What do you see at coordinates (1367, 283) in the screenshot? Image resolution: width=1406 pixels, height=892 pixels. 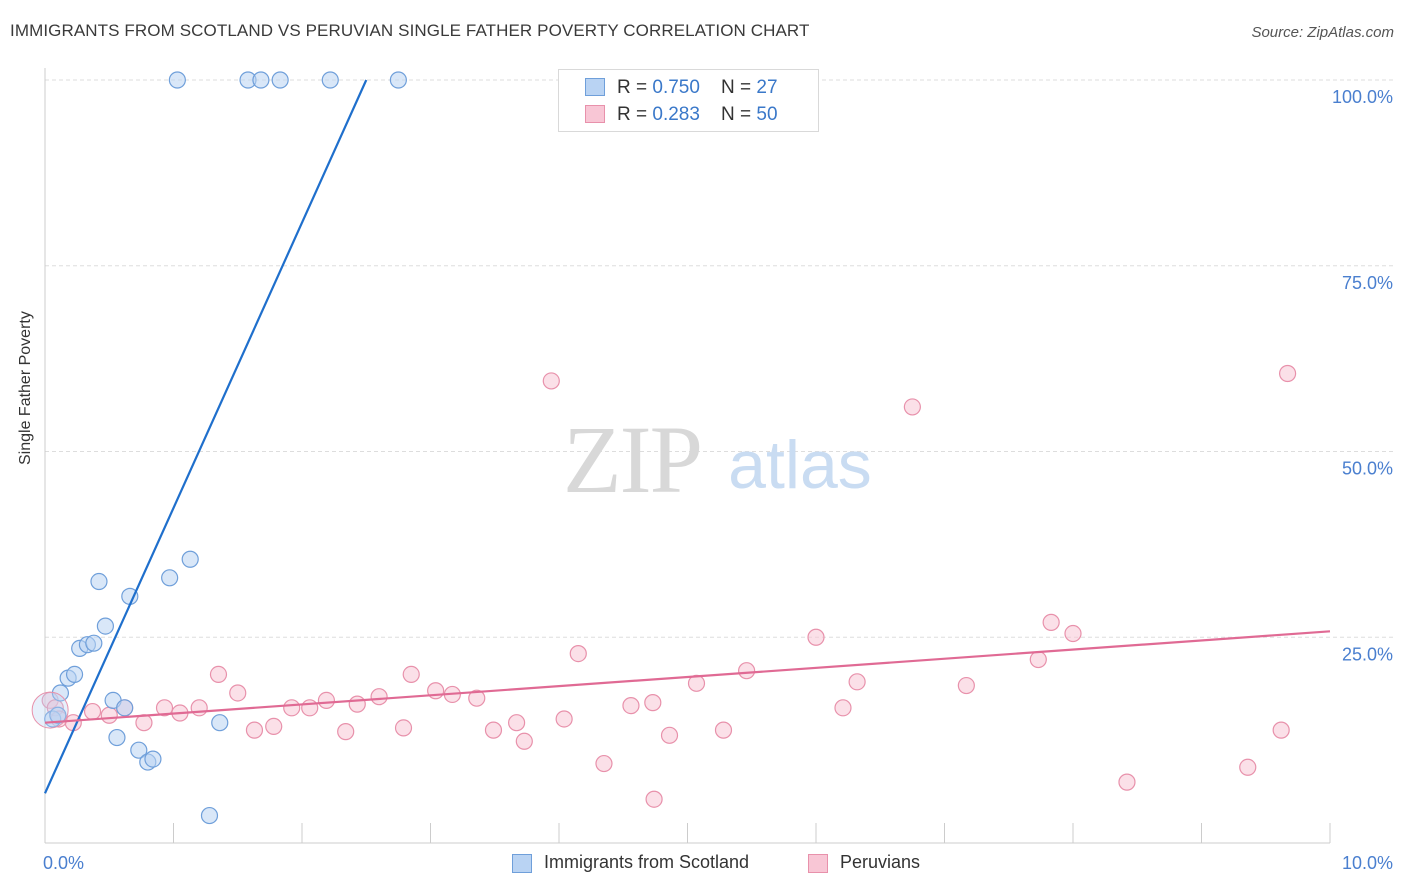 I see `y-tick-label: 75.0%` at bounding box center [1367, 283].